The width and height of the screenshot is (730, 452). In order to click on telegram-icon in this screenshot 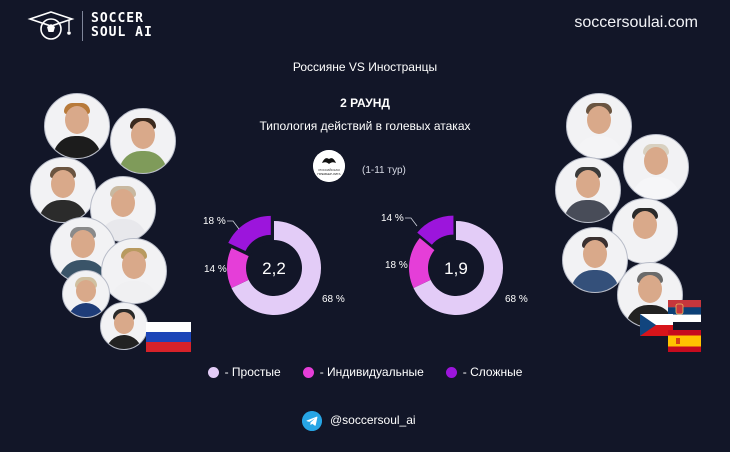, I will do `click(312, 421)`.